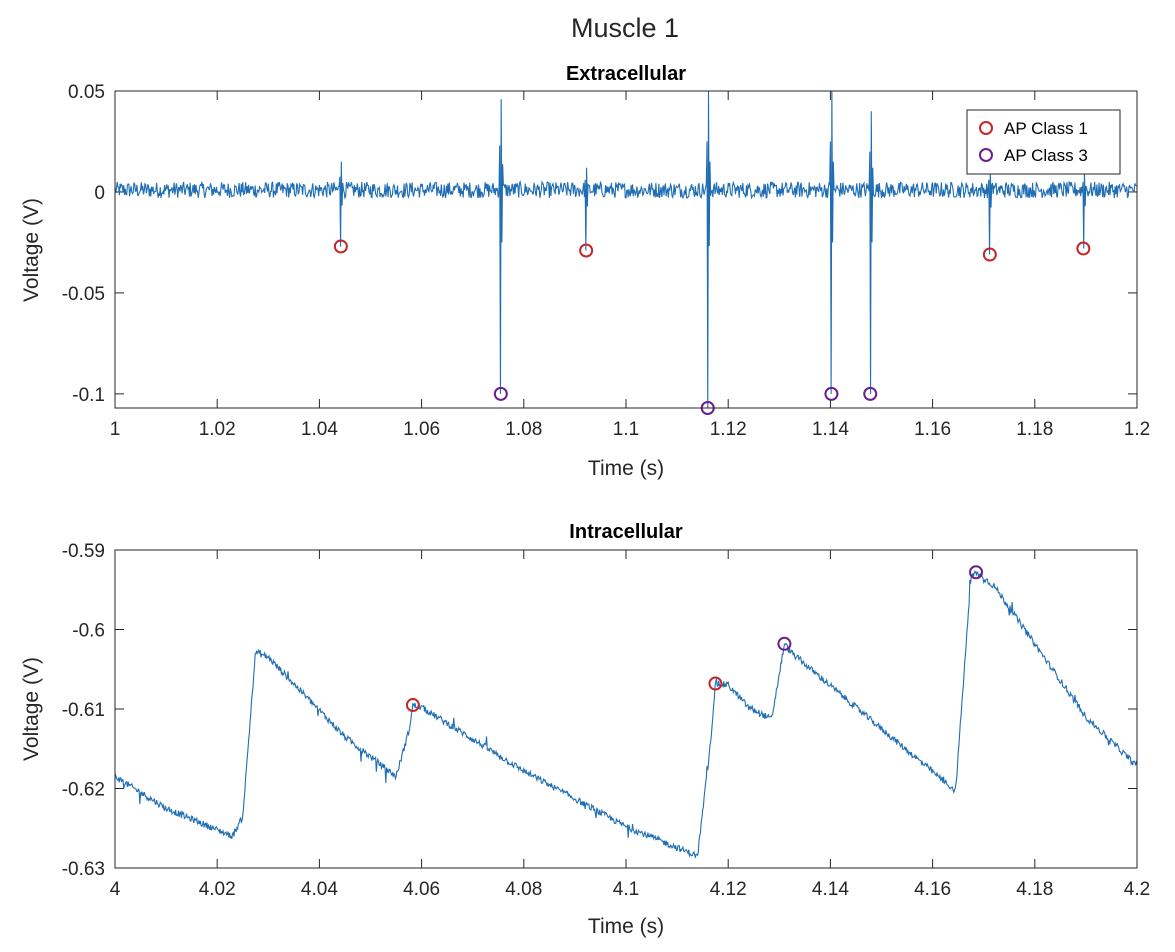 The width and height of the screenshot is (1175, 952). Describe the element at coordinates (115, 429) in the screenshot. I see `x-tick-label: 1` at that location.